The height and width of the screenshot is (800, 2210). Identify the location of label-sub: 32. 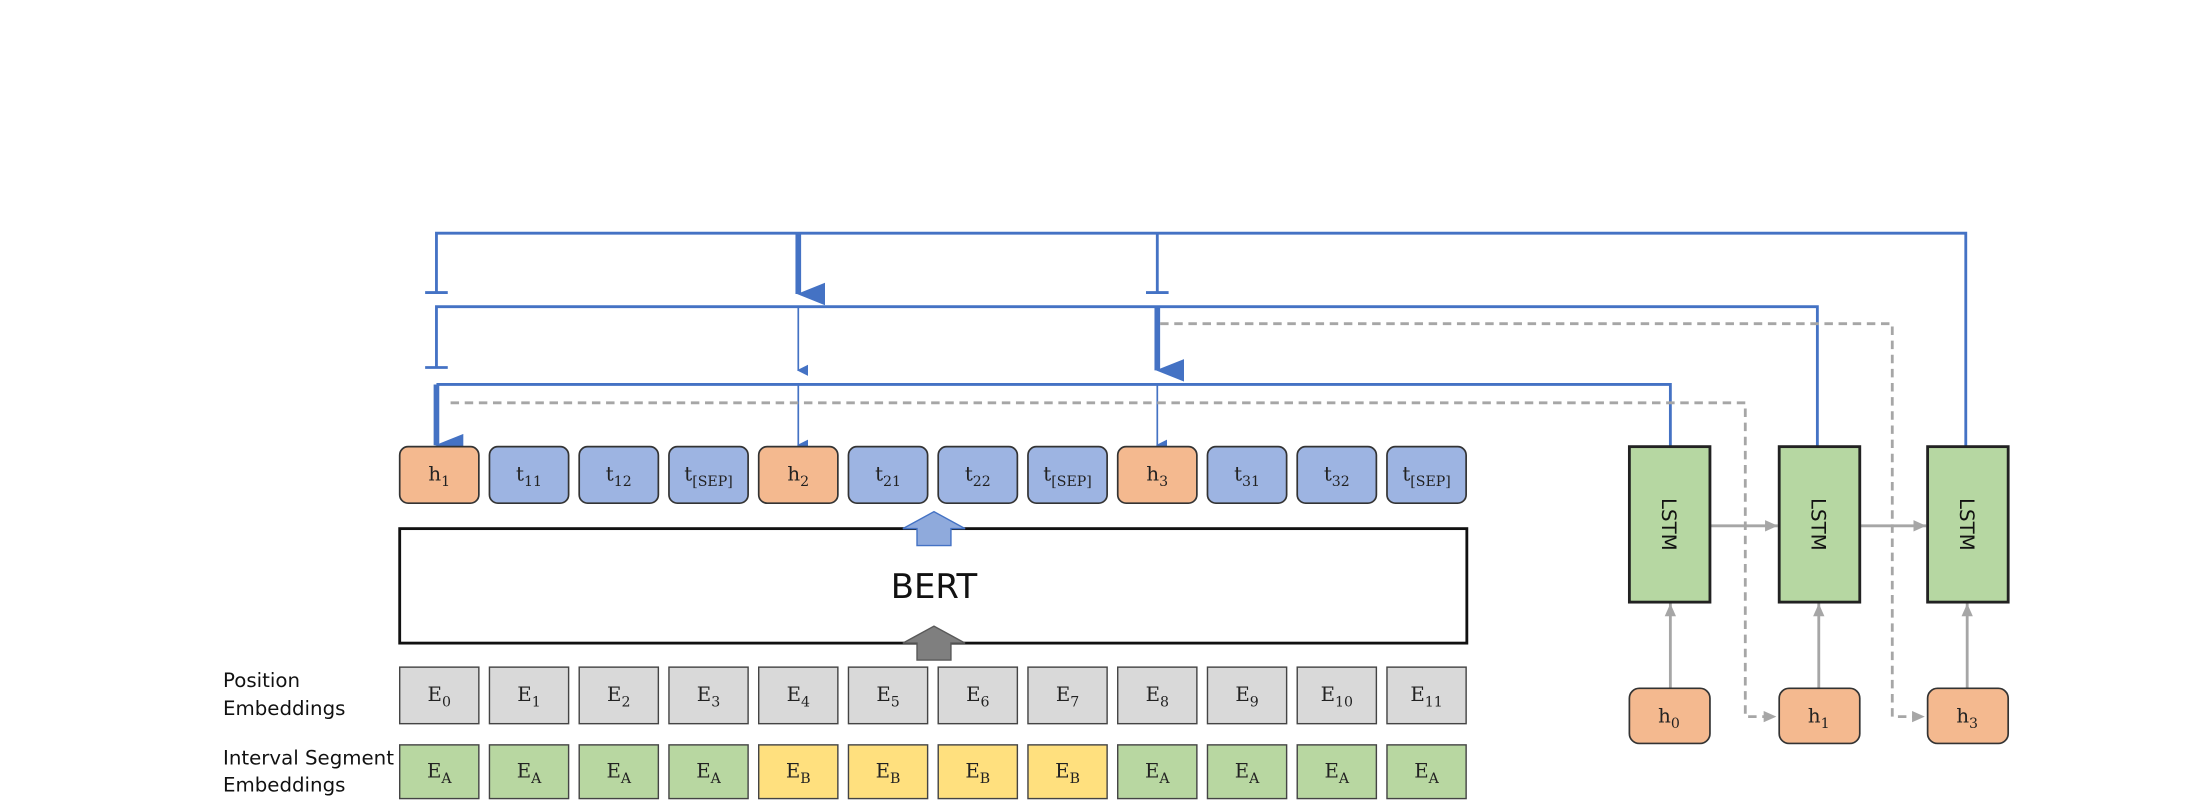
(1341, 482).